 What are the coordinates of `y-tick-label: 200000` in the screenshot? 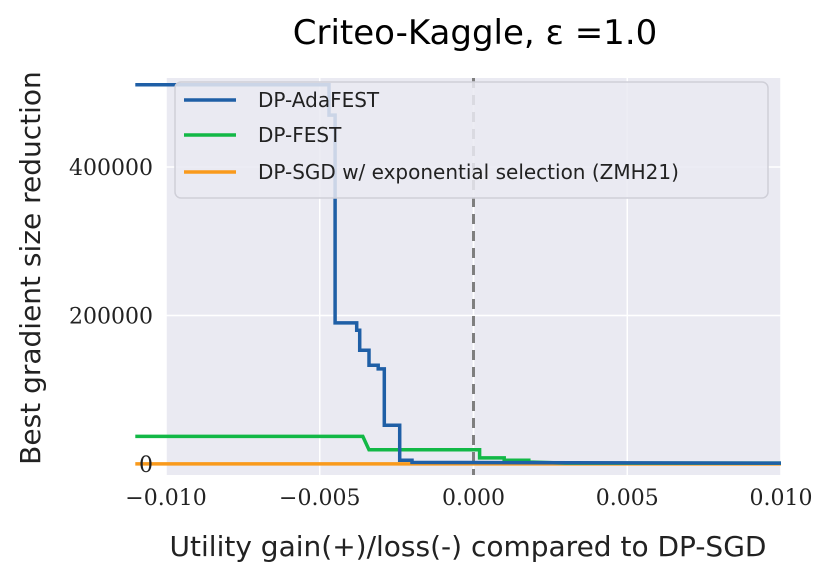 It's located at (111, 316).